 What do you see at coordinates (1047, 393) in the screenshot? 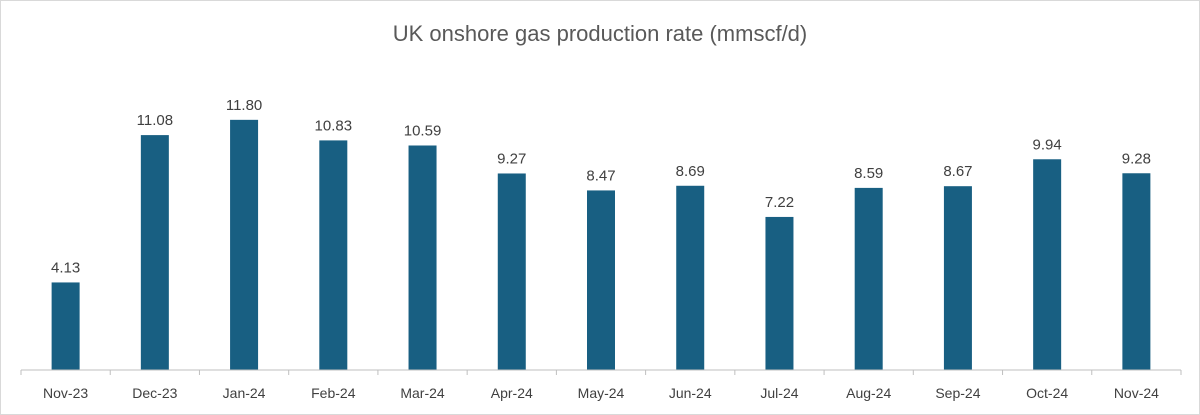
I see `x-tick-label: Oct-24` at bounding box center [1047, 393].